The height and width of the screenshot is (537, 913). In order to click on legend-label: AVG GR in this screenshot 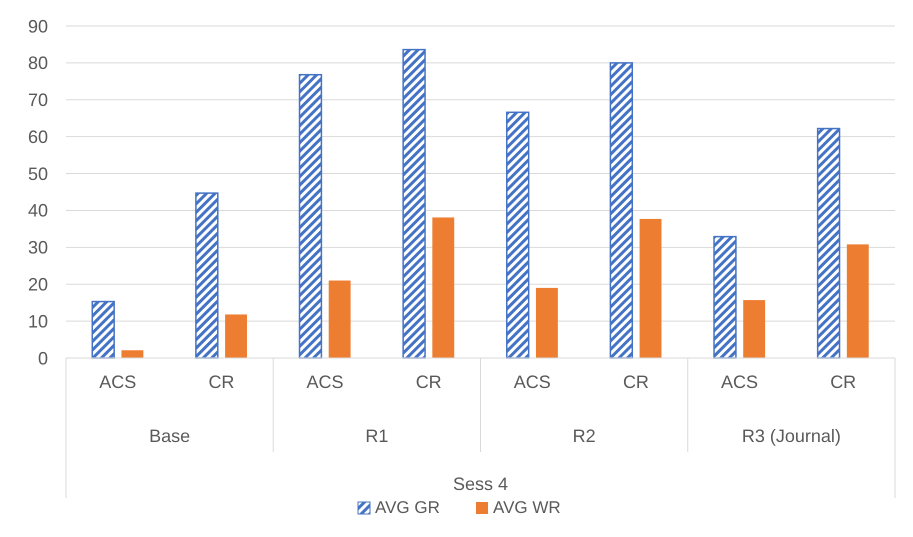, I will do `click(407, 507)`.